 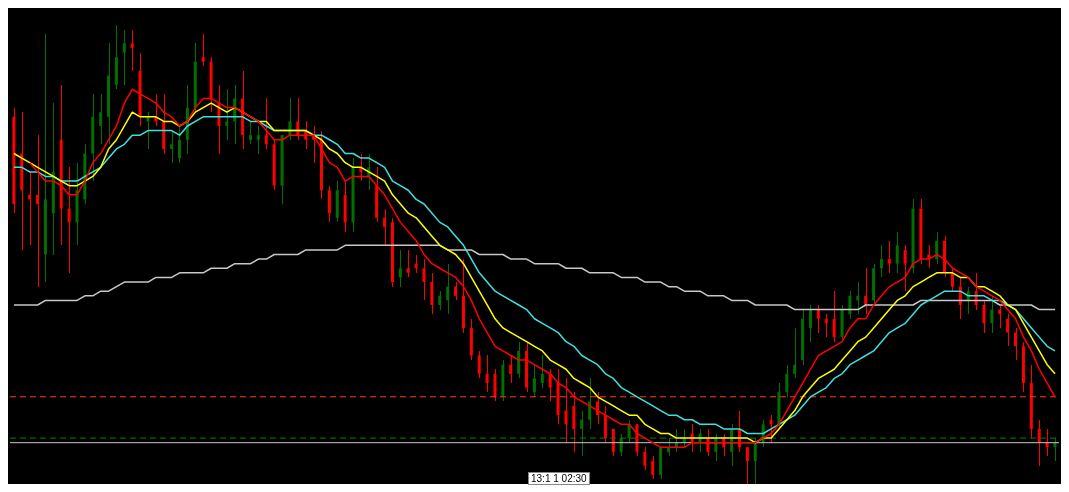 What do you see at coordinates (38, 211) in the screenshot?
I see `candlestick` at bounding box center [38, 211].